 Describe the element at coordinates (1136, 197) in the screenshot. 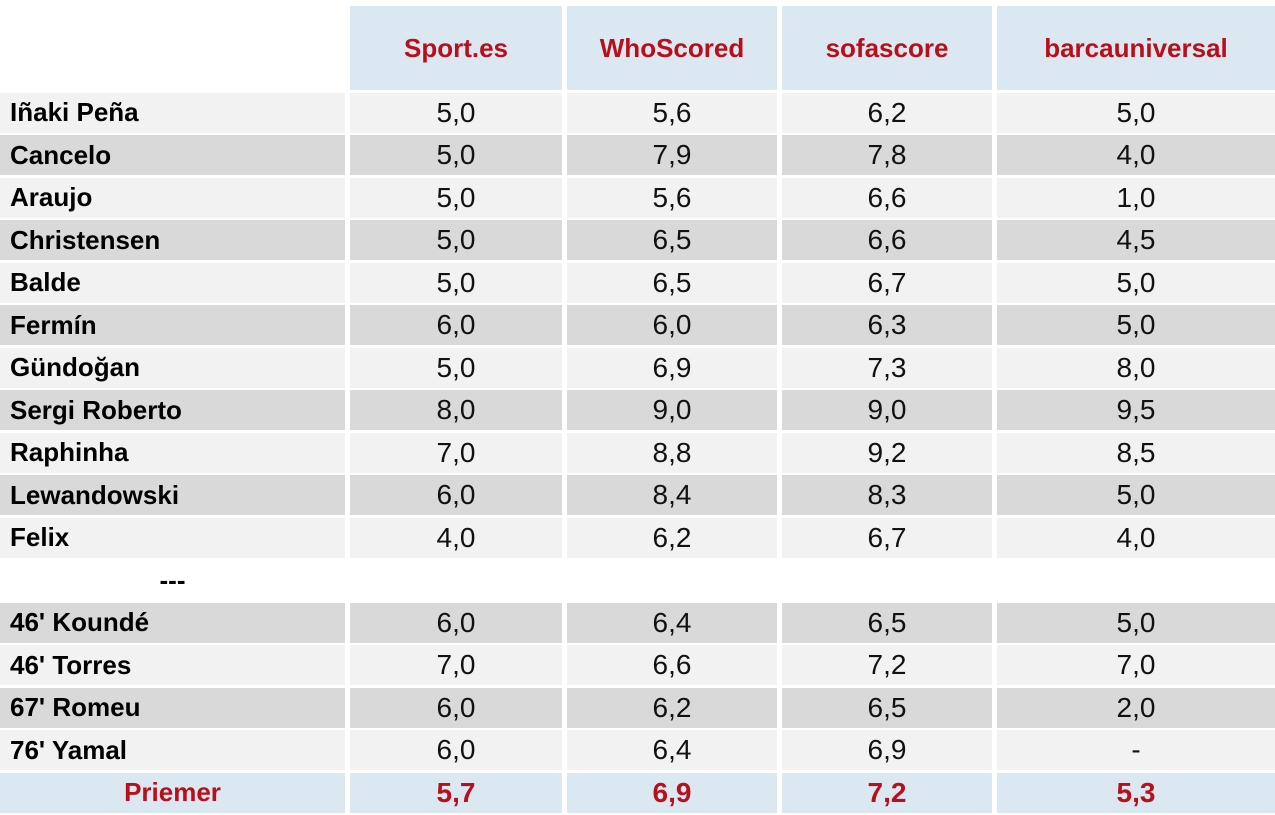

I see `rating-cell: 1,0` at that location.